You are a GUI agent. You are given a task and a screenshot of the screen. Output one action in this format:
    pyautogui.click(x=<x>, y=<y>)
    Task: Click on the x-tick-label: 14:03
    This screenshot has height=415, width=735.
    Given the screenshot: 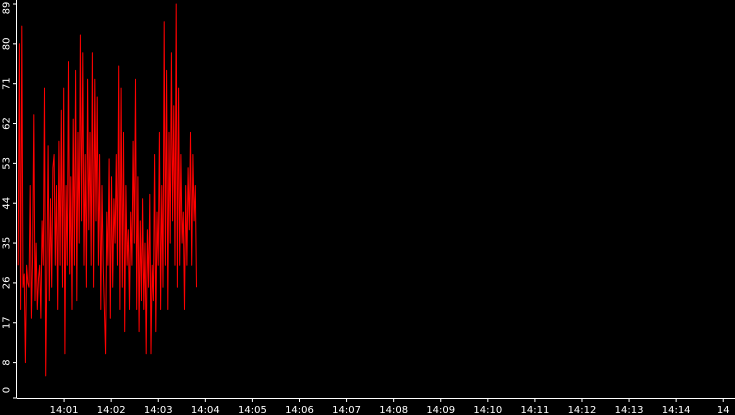 What is the action you would take?
    pyautogui.click(x=158, y=410)
    